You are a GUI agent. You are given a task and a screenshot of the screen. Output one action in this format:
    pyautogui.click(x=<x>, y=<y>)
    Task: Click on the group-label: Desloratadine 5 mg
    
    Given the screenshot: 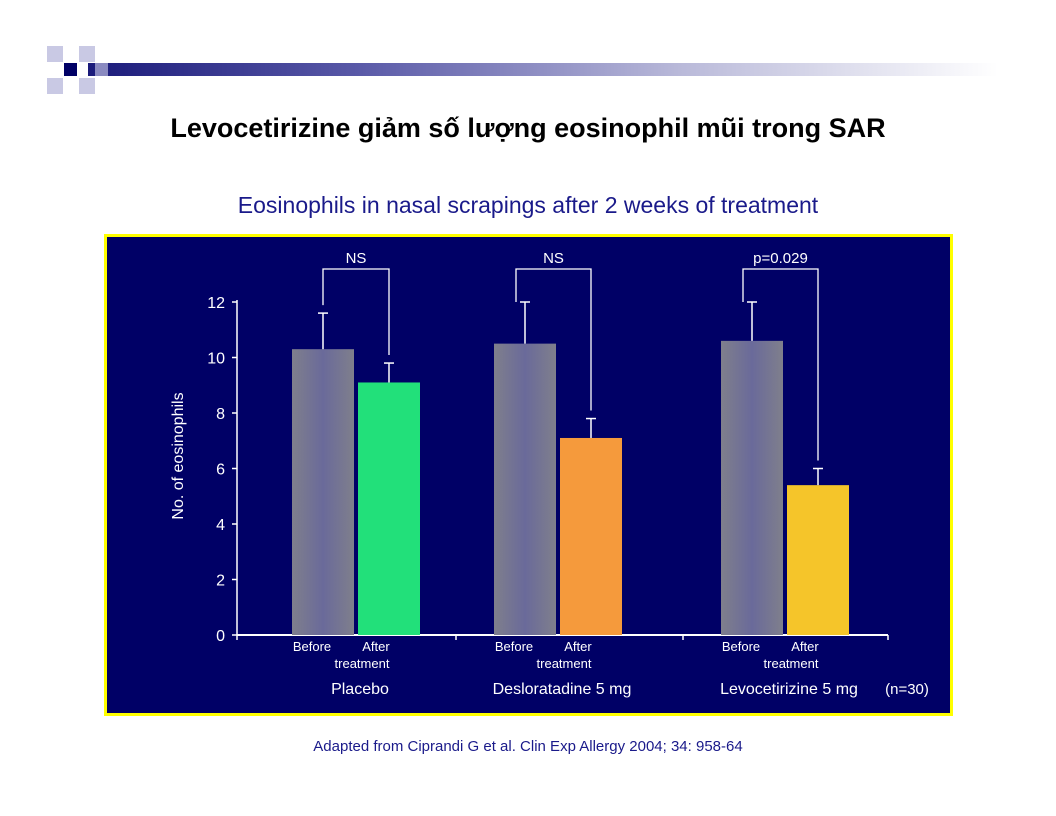 What is the action you would take?
    pyautogui.click(x=562, y=689)
    